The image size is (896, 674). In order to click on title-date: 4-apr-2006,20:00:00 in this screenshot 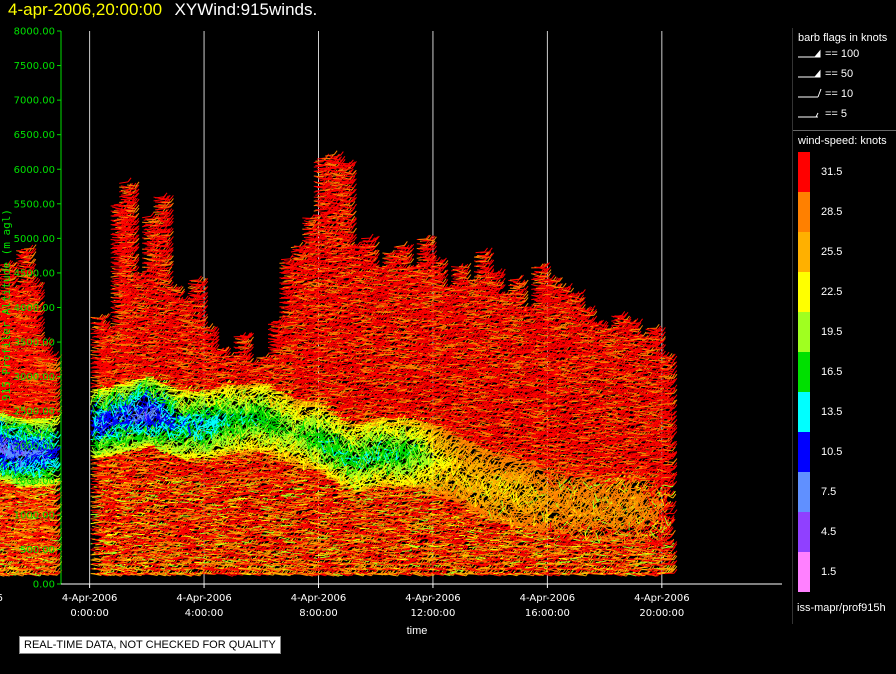, I will do `click(85, 9)`.